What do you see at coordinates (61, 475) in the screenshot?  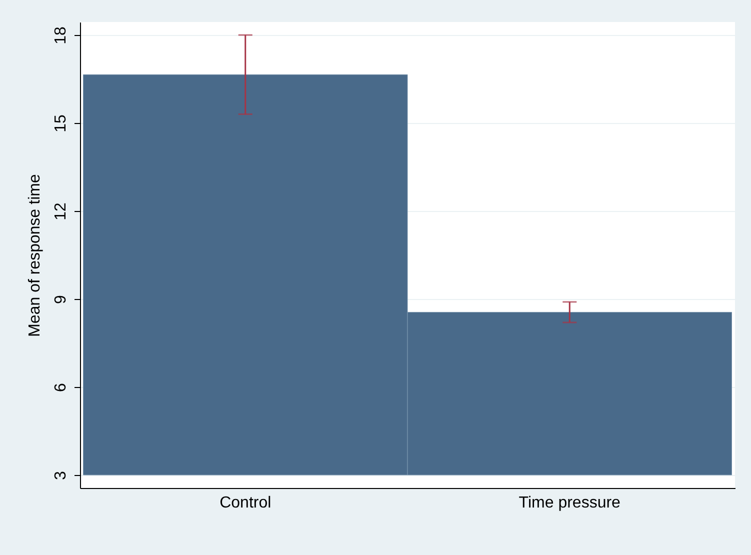 I see `y-tick-label: 3` at bounding box center [61, 475].